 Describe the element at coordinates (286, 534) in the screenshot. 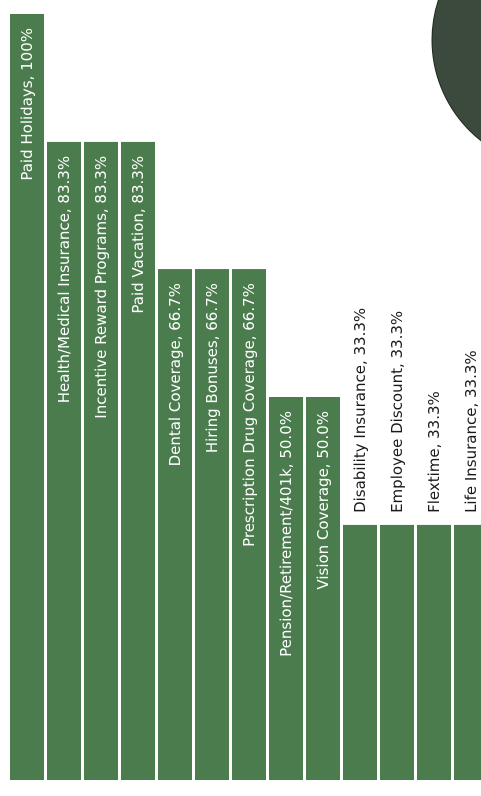

I see `bar-label-7: Pension/Retirement/401k, 50.0%` at that location.